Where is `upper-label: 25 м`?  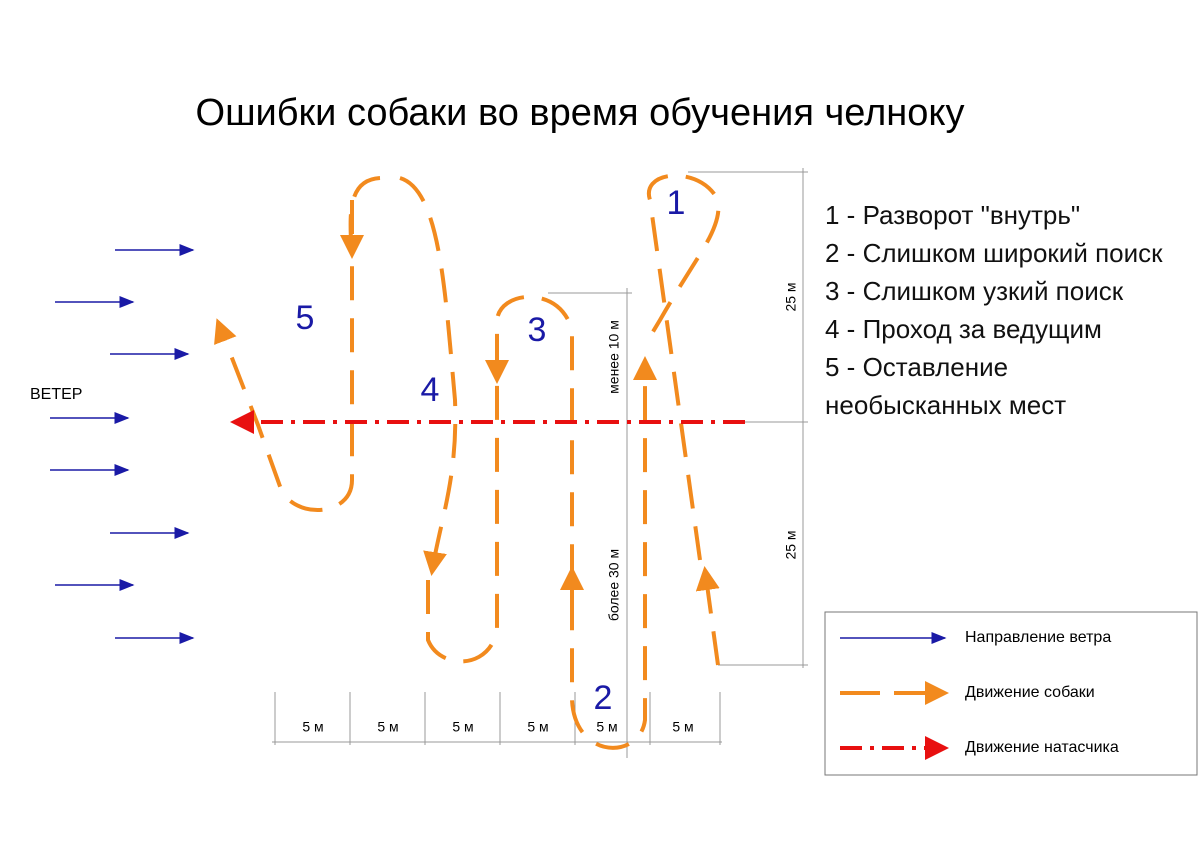 upper-label: 25 м is located at coordinates (791, 296).